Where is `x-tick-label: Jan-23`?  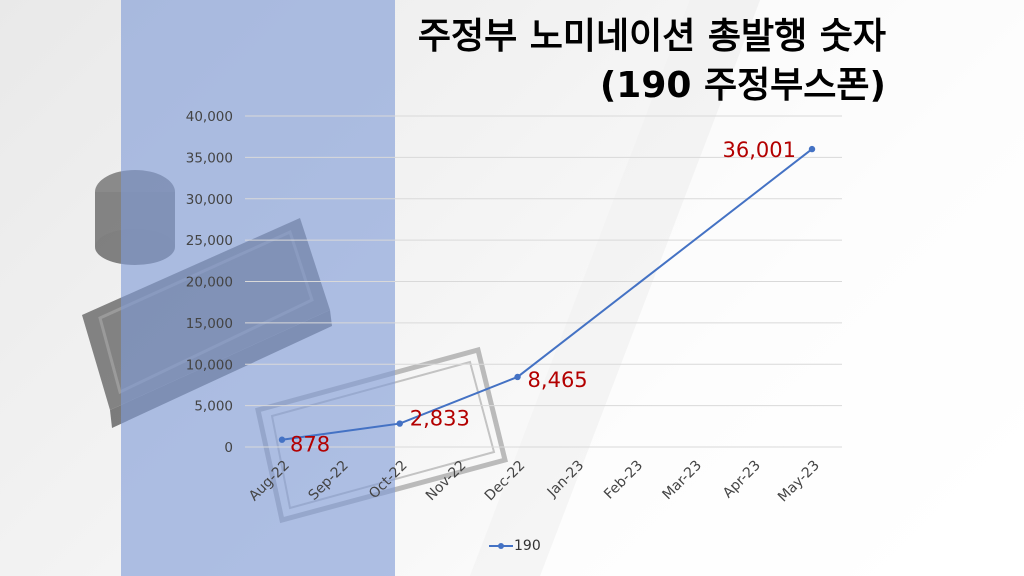 x-tick-label: Jan-23 is located at coordinates (565, 479).